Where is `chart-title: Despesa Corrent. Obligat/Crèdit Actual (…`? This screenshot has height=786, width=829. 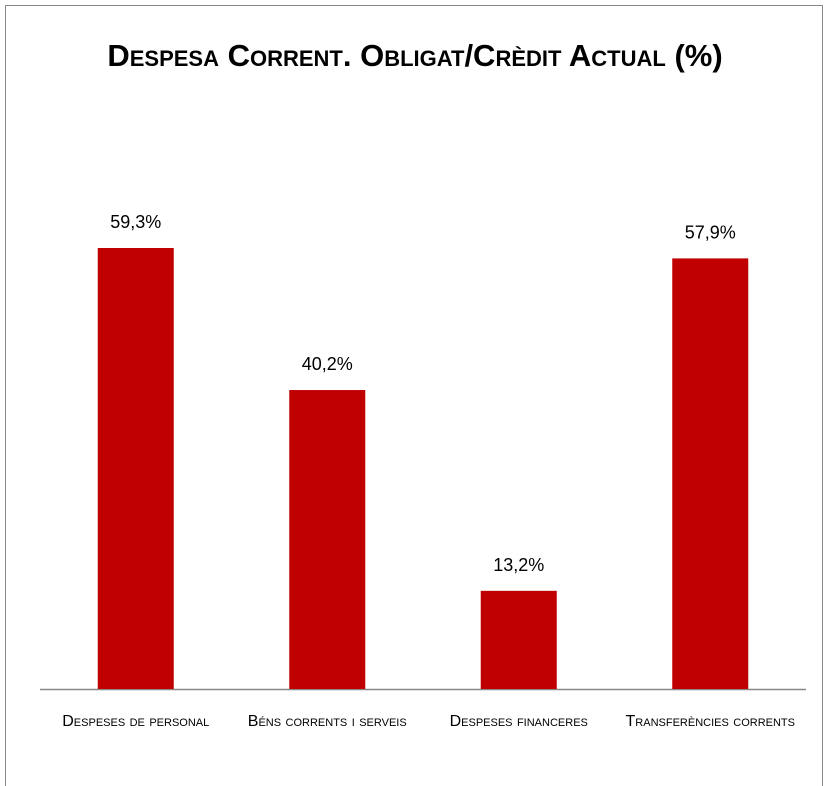 chart-title: Despesa Corrent. Obligat/Crèdit Actual (… is located at coordinates (415, 55).